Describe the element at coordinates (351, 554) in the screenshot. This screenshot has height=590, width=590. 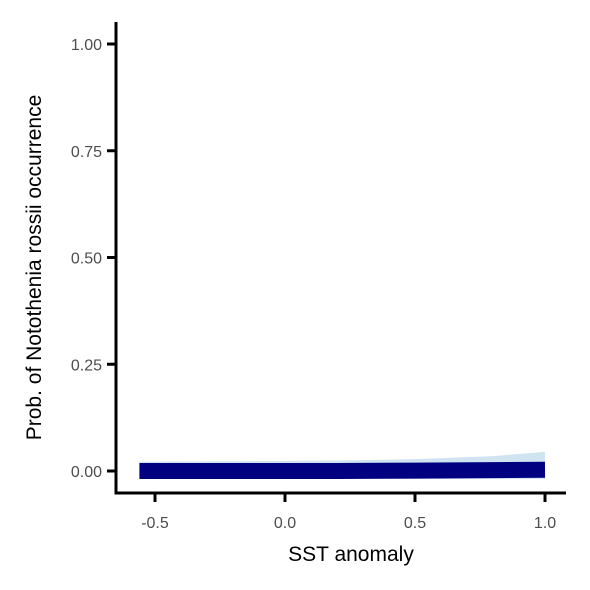
I see `x-axis-title: SST anomaly` at that location.